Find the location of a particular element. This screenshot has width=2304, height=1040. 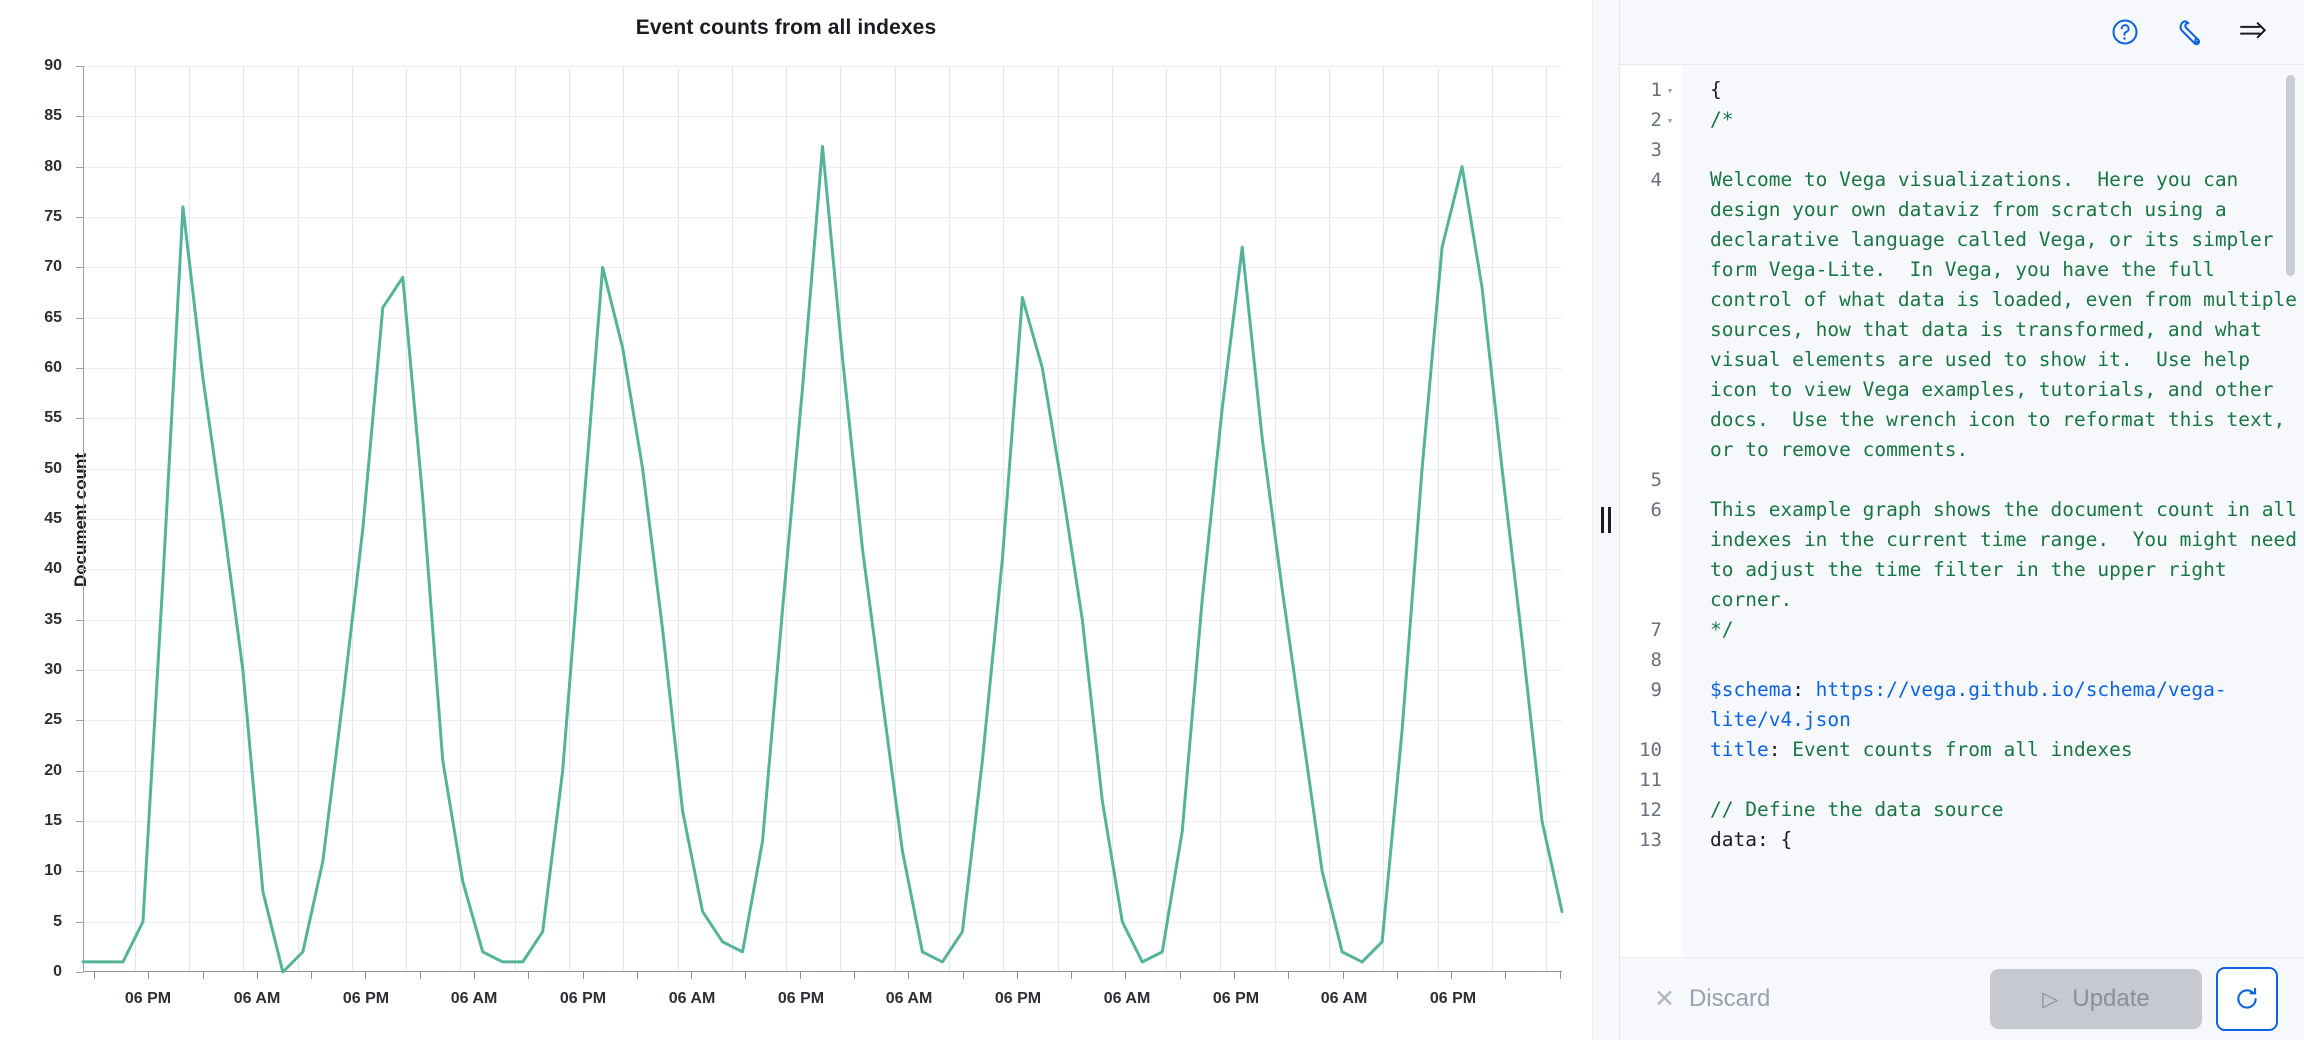

editor-vertical-scrollbar is located at coordinates (2290, 175).